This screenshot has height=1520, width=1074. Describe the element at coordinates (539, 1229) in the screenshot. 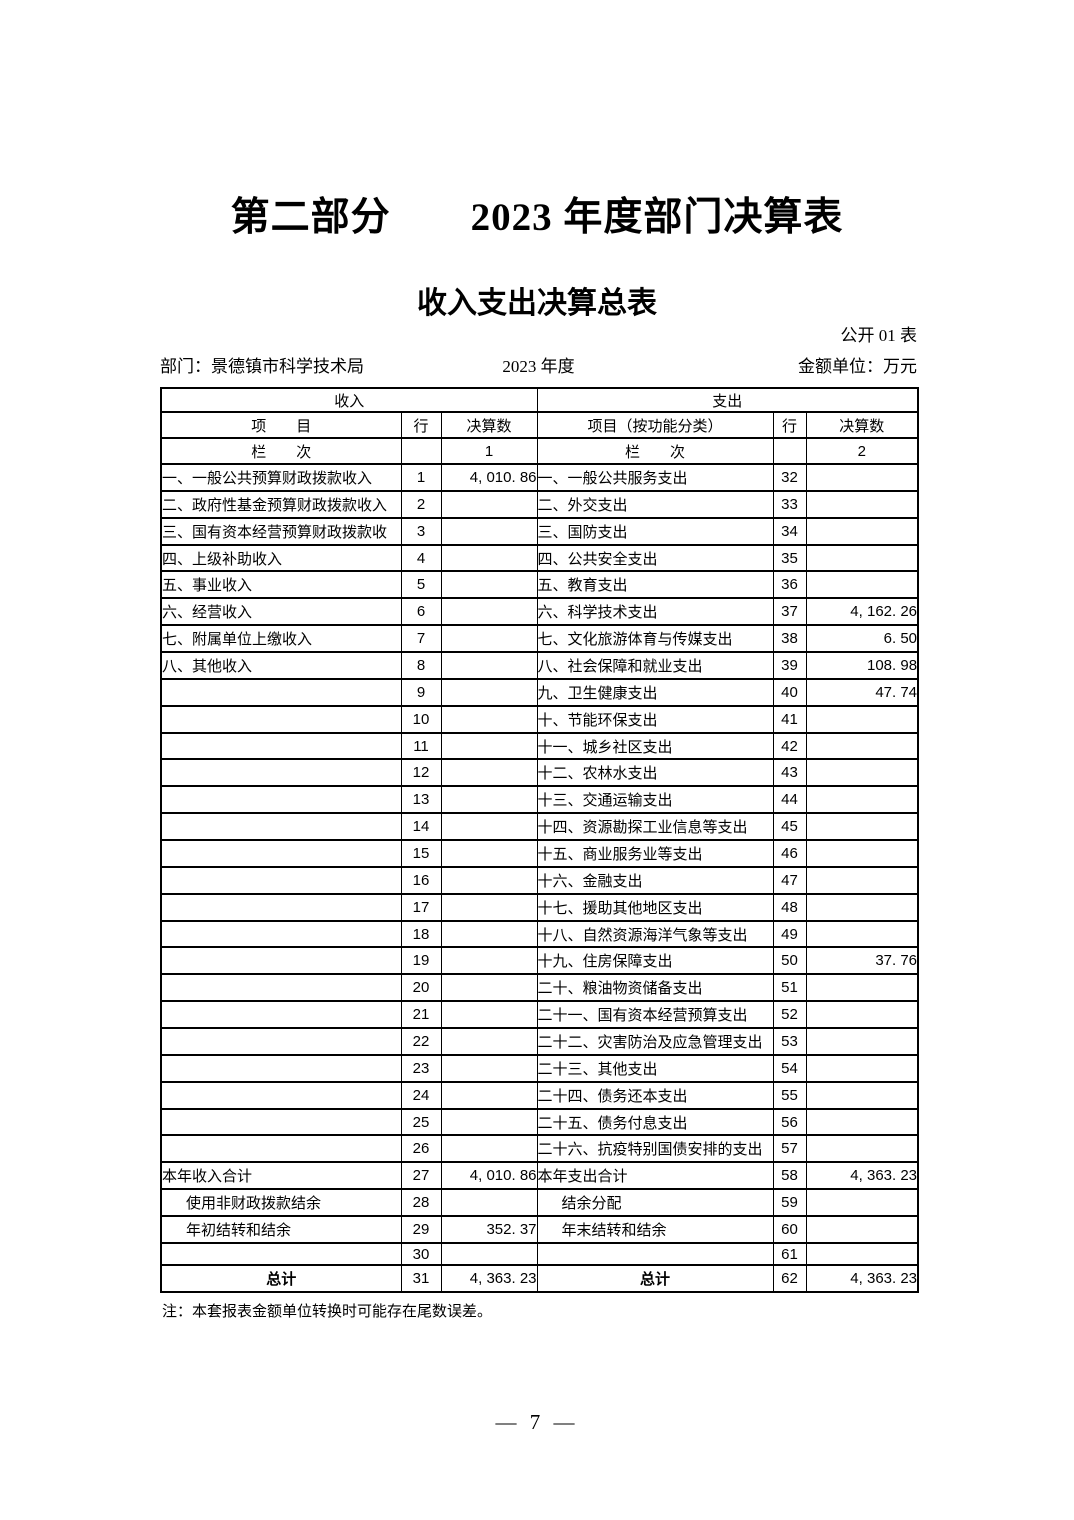

I see `table-row: 年初结转和结余 29 352. 37 年末结转和结余 60` at that location.